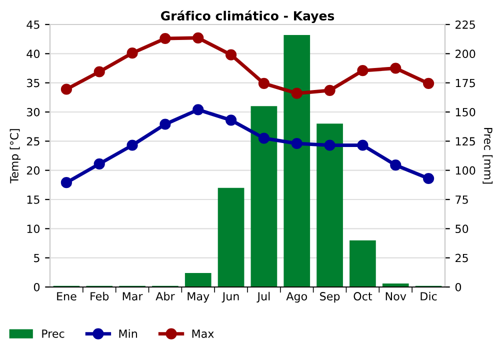 The height and width of the screenshot is (350, 500). Describe the element at coordinates (199, 297) in the screenshot. I see `x-tick-label: May` at that location.